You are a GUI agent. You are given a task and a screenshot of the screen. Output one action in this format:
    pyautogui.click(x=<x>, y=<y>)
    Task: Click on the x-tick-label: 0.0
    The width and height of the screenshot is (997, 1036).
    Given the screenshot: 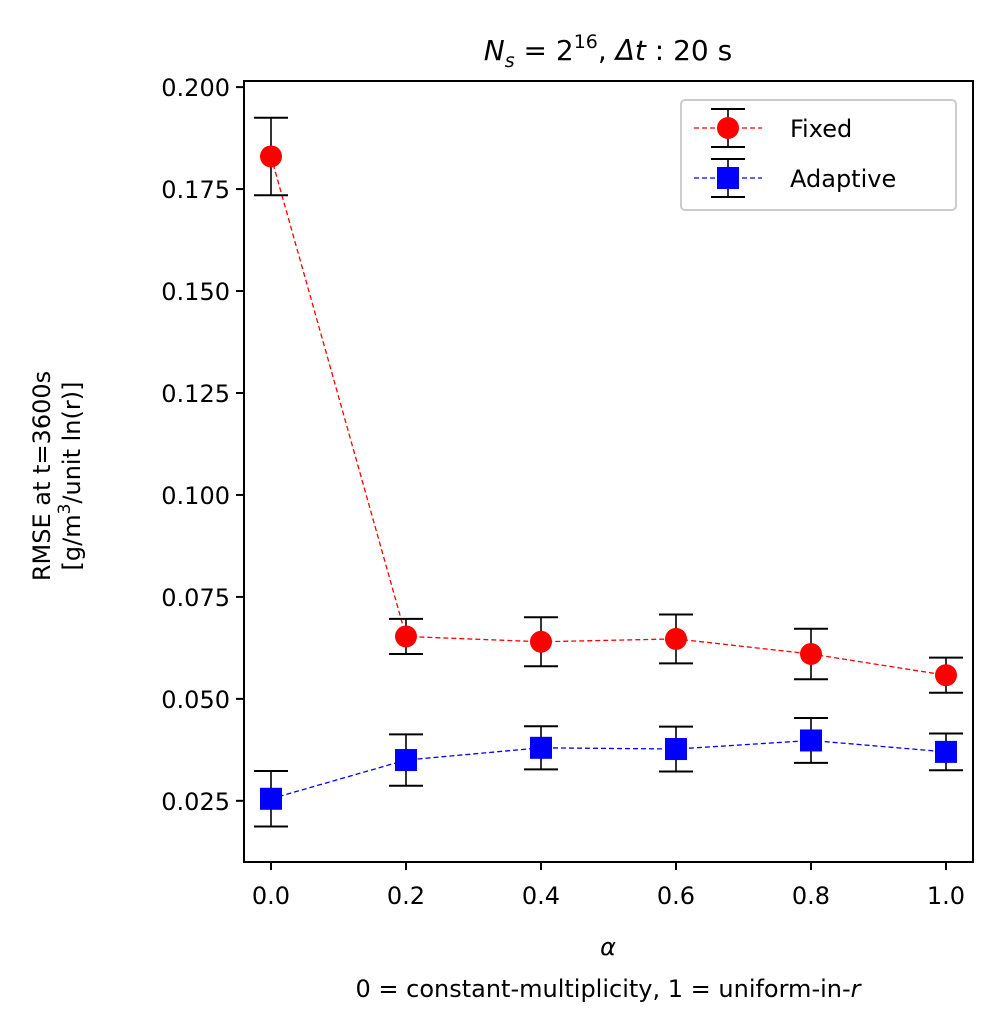 What is the action you would take?
    pyautogui.click(x=271, y=896)
    